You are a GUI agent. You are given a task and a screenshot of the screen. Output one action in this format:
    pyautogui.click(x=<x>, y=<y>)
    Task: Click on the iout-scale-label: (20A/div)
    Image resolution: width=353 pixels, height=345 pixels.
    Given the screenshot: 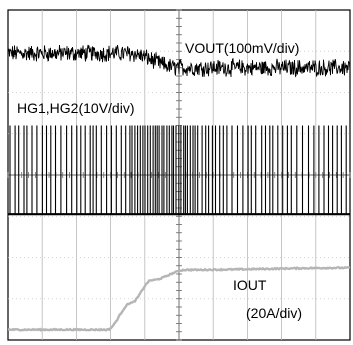 What is the action you would take?
    pyautogui.click(x=274, y=313)
    